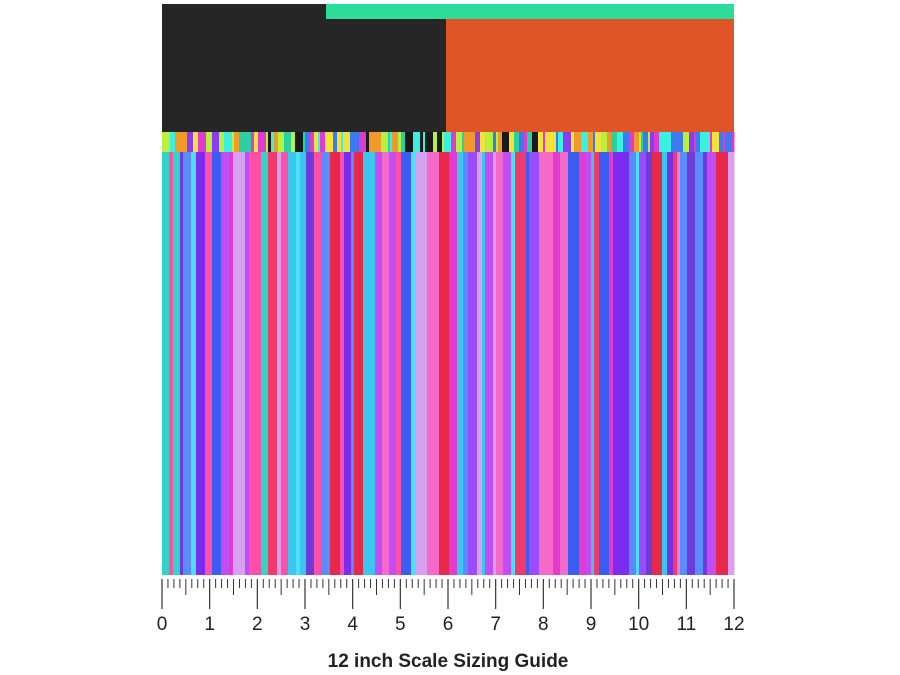 This screenshot has width=900, height=675. I want to click on ruler-label: 9, so click(591, 624).